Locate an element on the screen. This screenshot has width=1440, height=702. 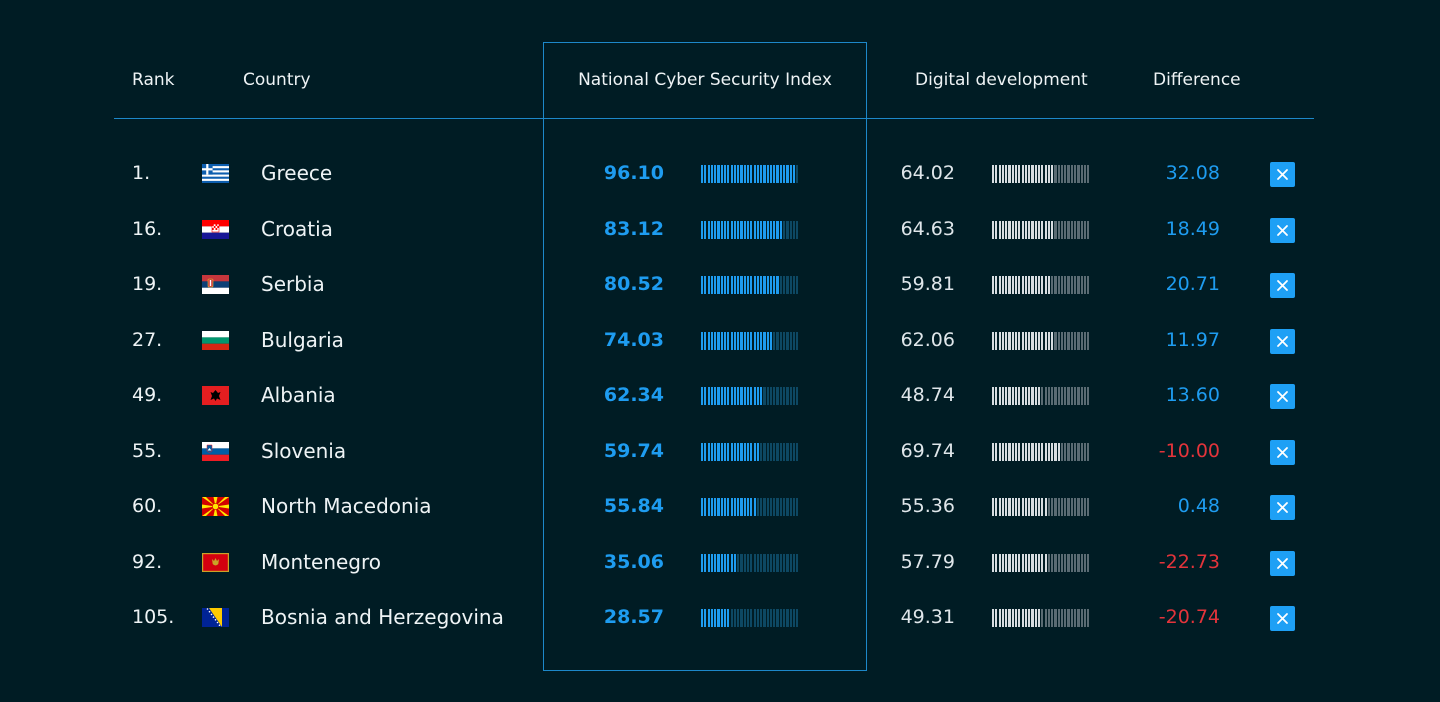
difference-value: -22.73 is located at coordinates (1189, 561).